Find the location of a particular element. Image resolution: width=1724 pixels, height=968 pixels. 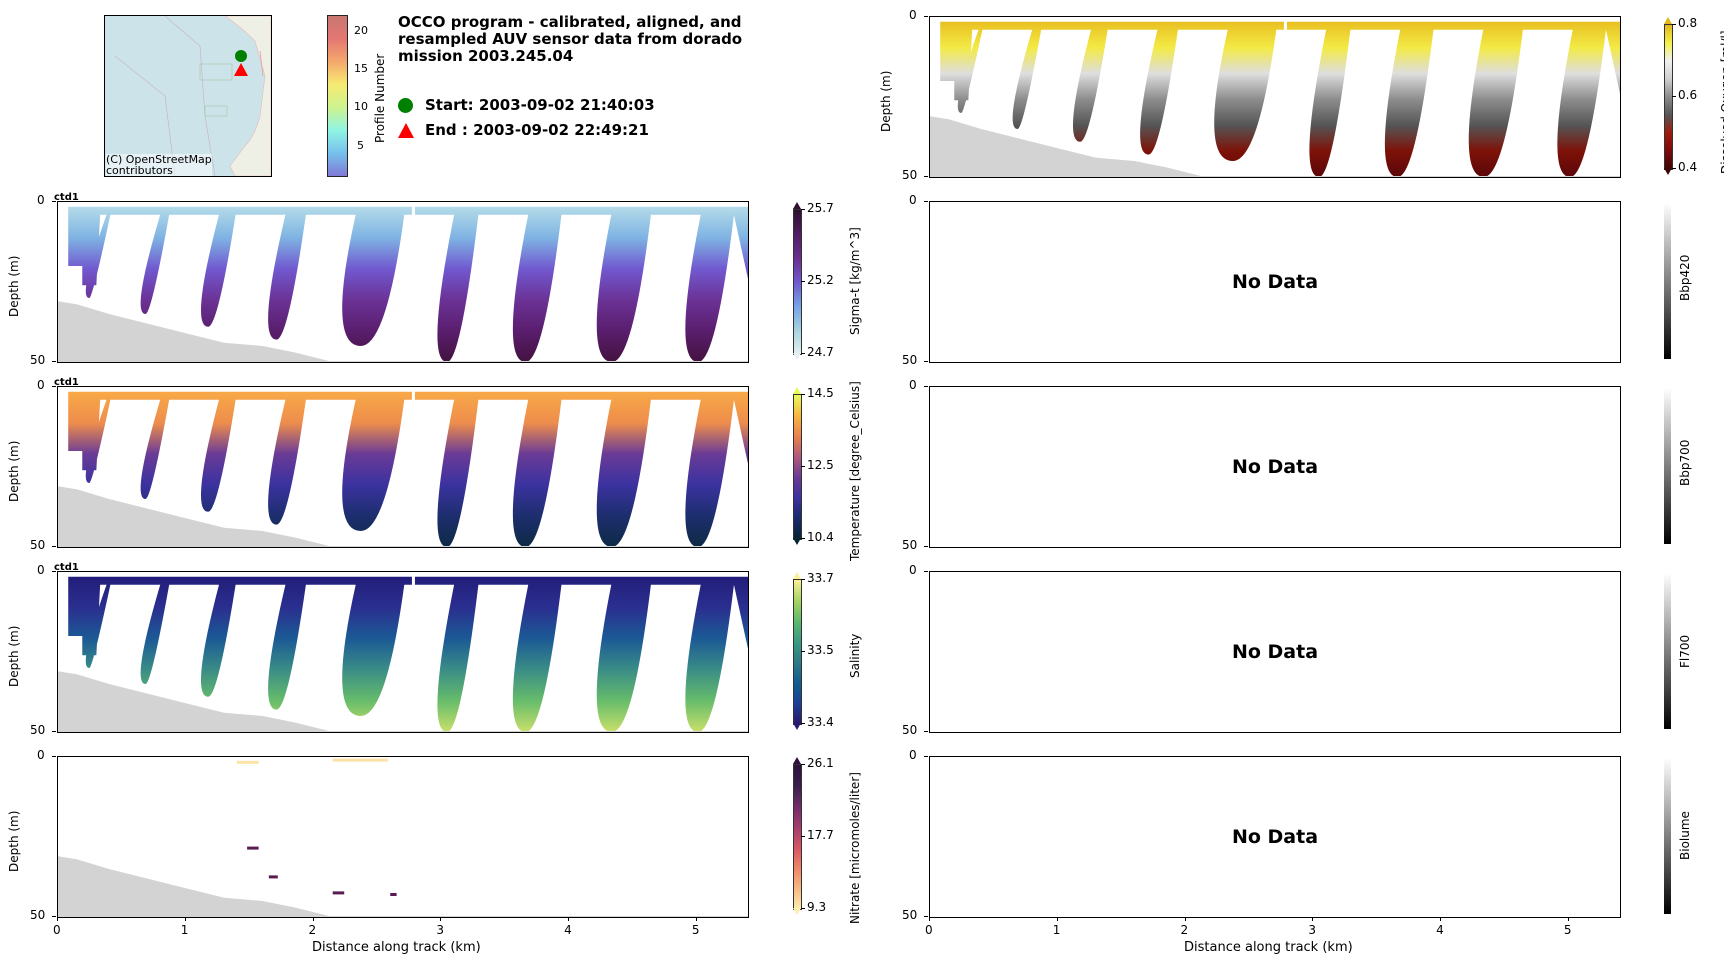

plot-panel-temperature is located at coordinates (403, 467).